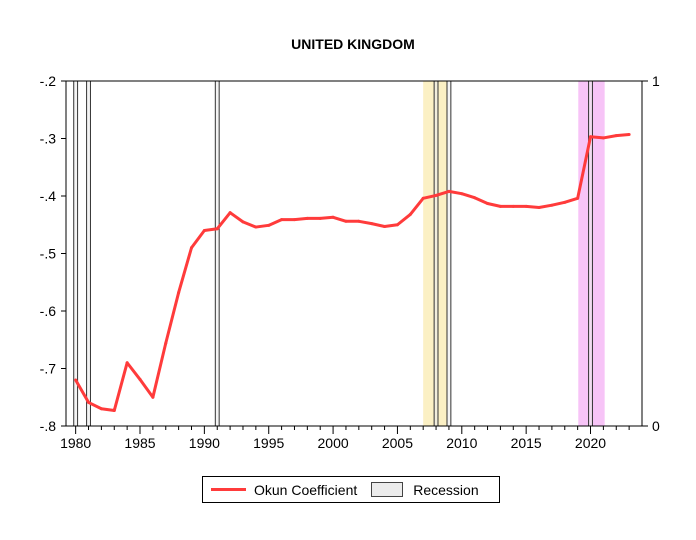 The width and height of the screenshot is (696, 540). What do you see at coordinates (48, 81) in the screenshot?
I see `y-tick-label: -.2` at bounding box center [48, 81].